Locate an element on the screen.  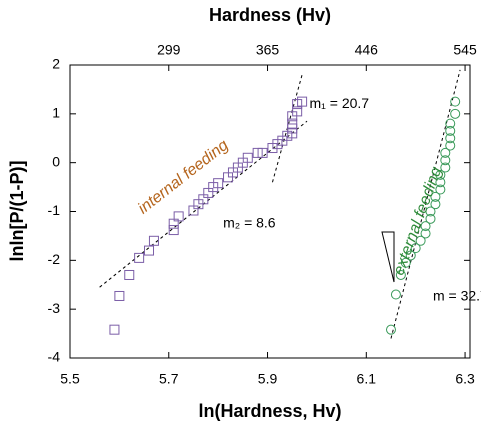
y-tick-label: -3 is located at coordinates (54, 308).